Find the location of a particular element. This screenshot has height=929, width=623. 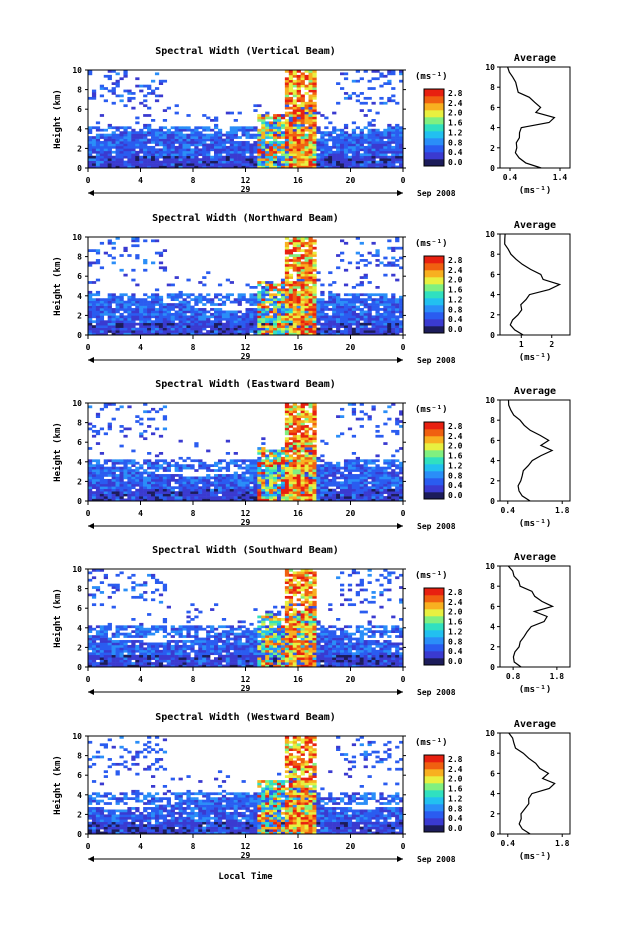

profile-y-tick-label: 2 is located at coordinates (492, 315).